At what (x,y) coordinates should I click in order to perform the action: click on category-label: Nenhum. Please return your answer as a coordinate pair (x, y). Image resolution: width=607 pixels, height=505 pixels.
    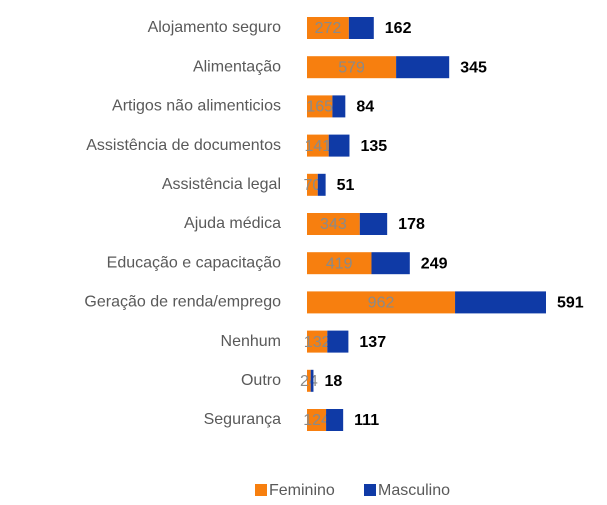
    Looking at the image, I should click on (251, 341).